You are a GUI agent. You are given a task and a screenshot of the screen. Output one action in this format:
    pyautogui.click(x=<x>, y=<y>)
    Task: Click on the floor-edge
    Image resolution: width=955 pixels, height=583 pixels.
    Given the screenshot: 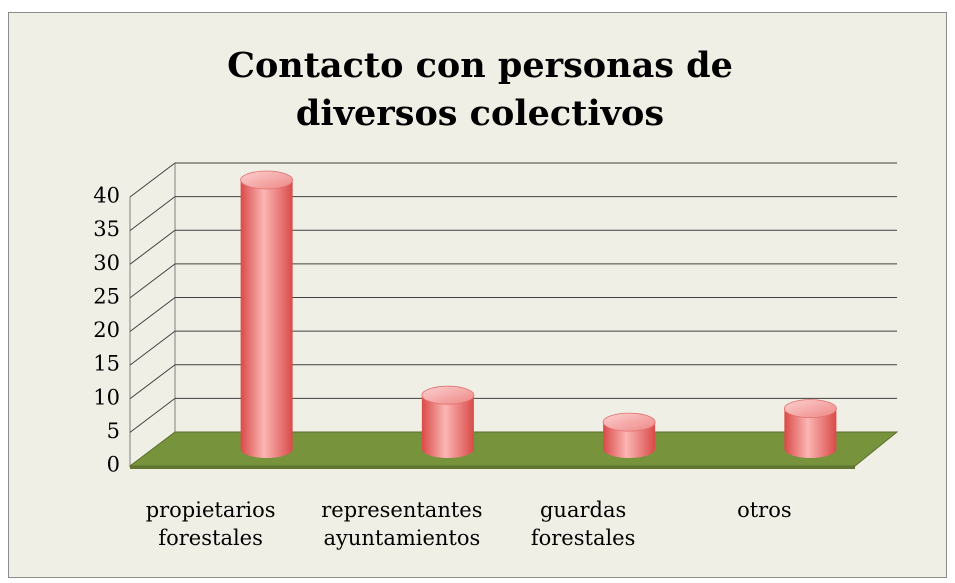 What is the action you would take?
    pyautogui.click(x=492, y=467)
    